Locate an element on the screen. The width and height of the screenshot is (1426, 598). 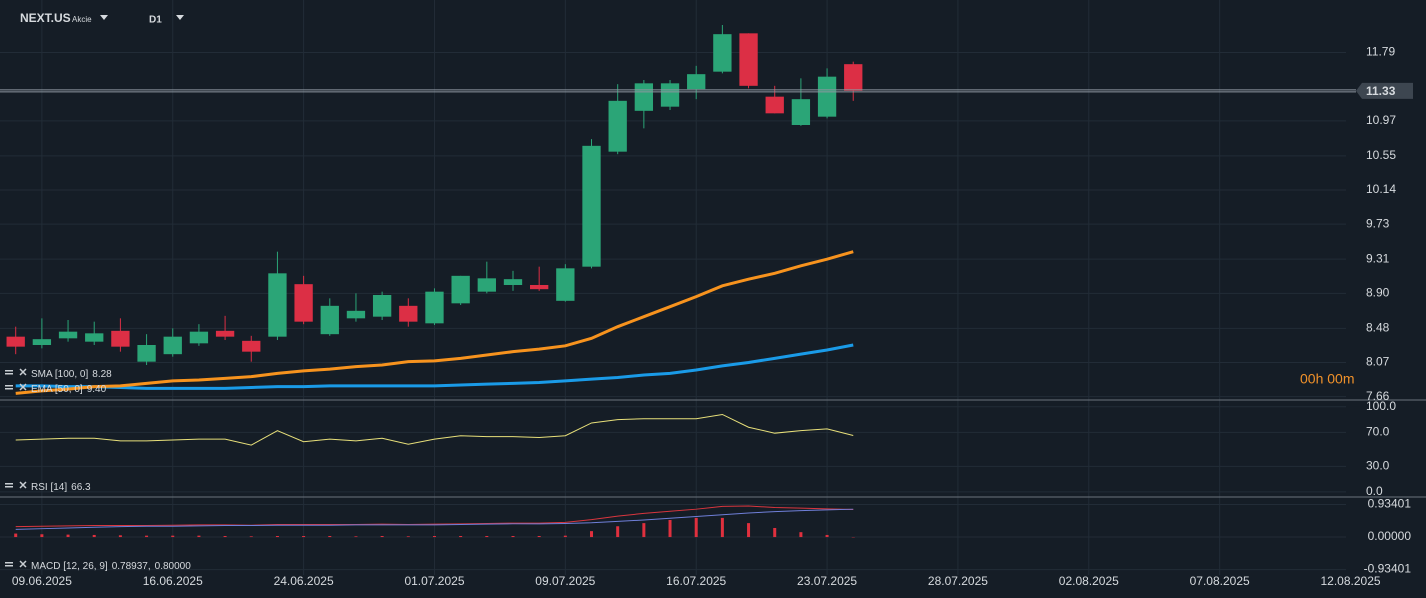
legend-name: MACD [12, 26, 9] is located at coordinates (69, 566).